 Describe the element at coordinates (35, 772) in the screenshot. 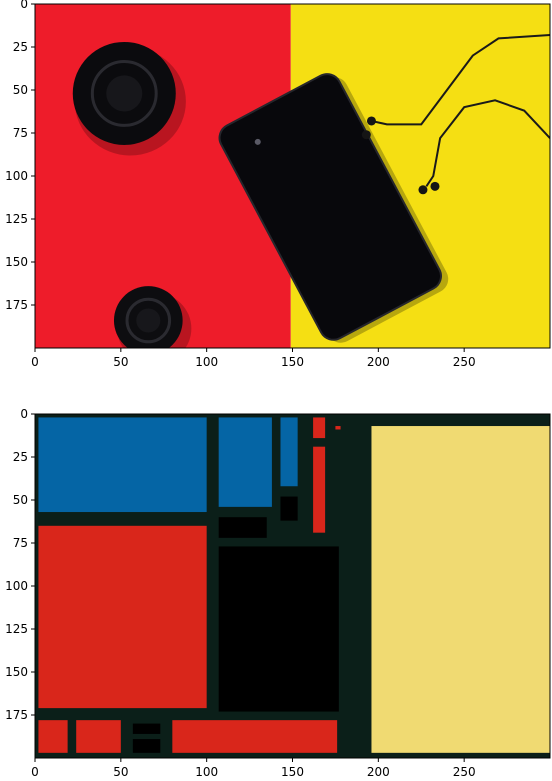

I see `segmentation-x-tick-label: 0` at that location.